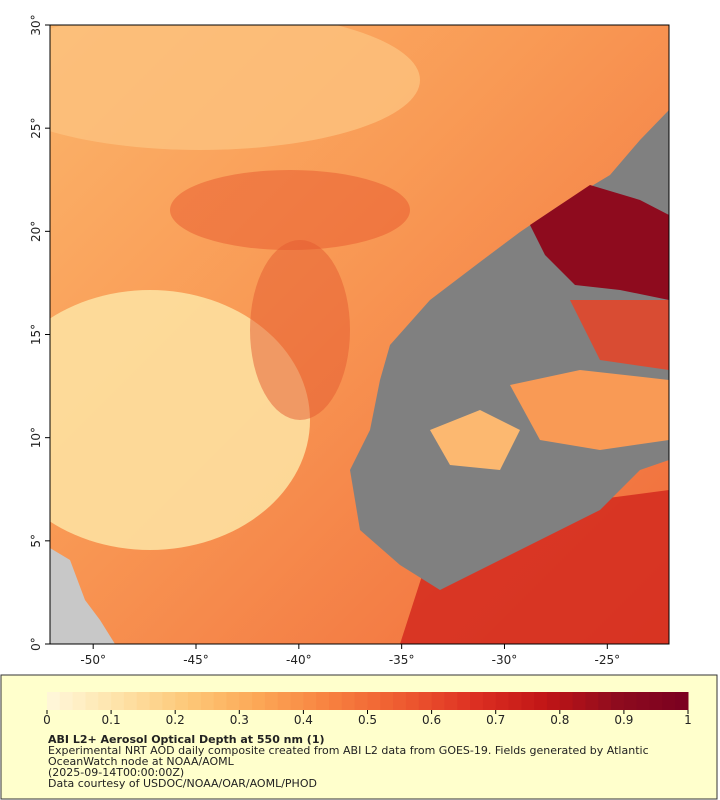 Image resolution: width=720 pixels, height=800 pixels. Describe the element at coordinates (367, 720) in the screenshot. I see `colorbar-tick-label: 0.5` at that location.